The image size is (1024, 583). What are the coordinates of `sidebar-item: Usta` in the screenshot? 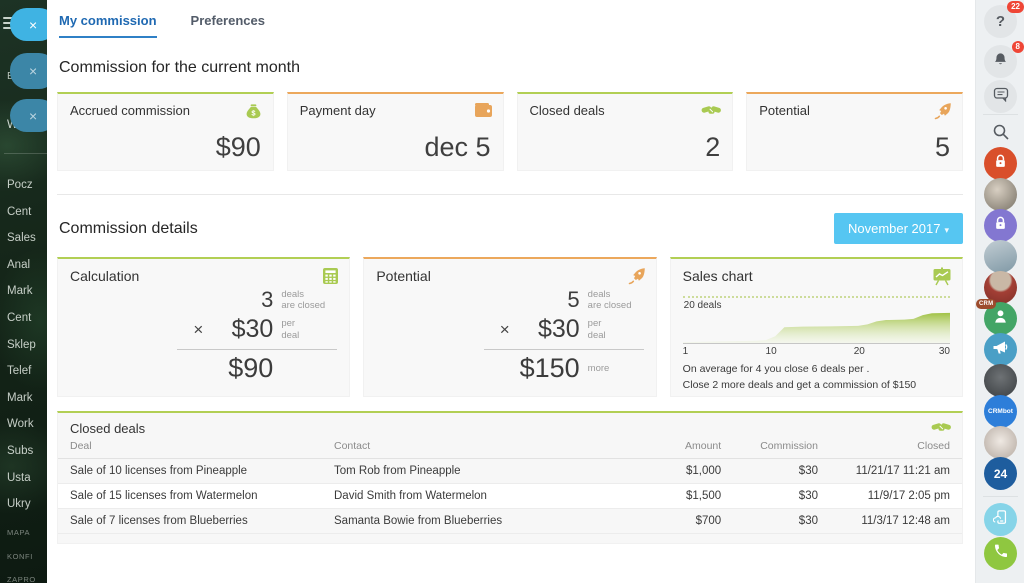 It's located at (19, 477).